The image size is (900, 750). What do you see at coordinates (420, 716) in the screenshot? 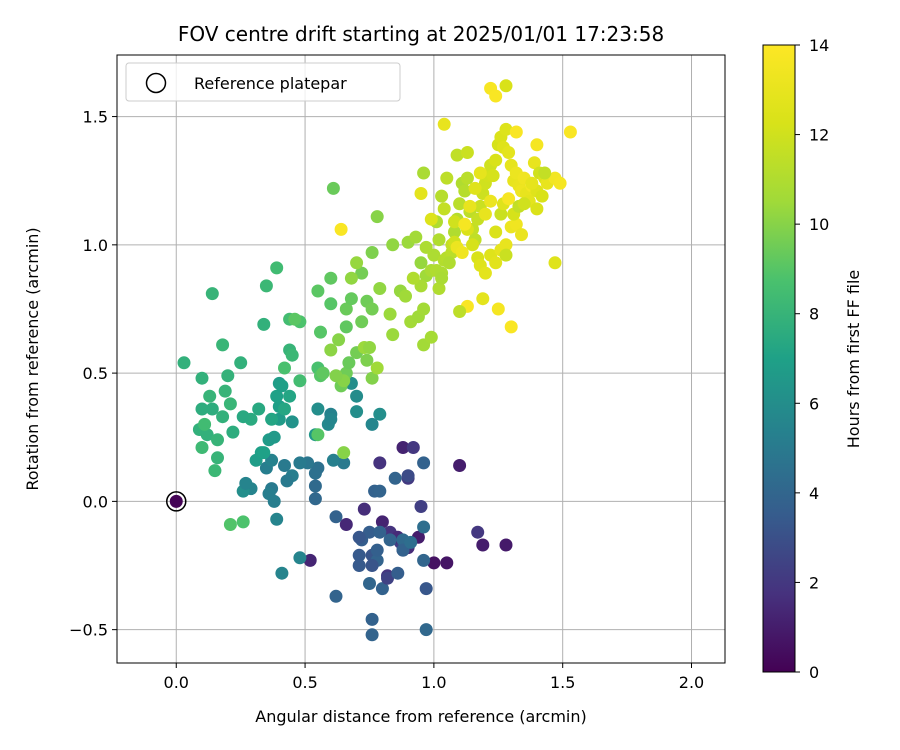
I see `x-axis-label: Angular distance from reference (arcmin)` at bounding box center [420, 716].